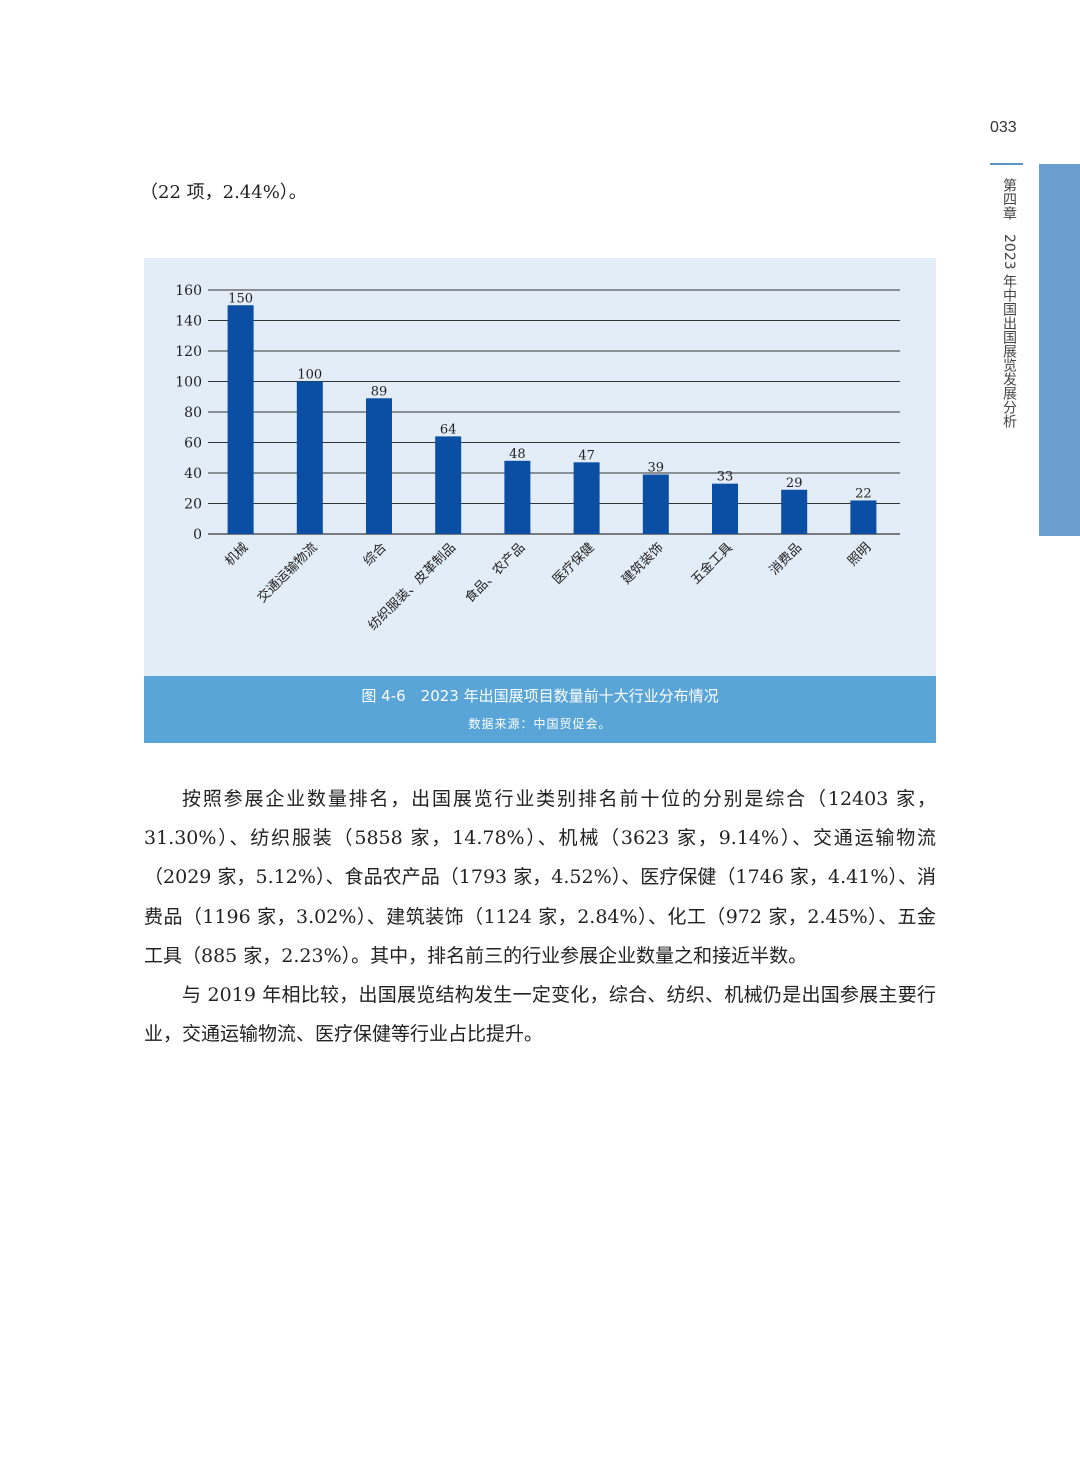 The image size is (1080, 1465). Describe the element at coordinates (540, 724) in the screenshot. I see `figure-source: 数据来源：中国贸促会。` at that location.